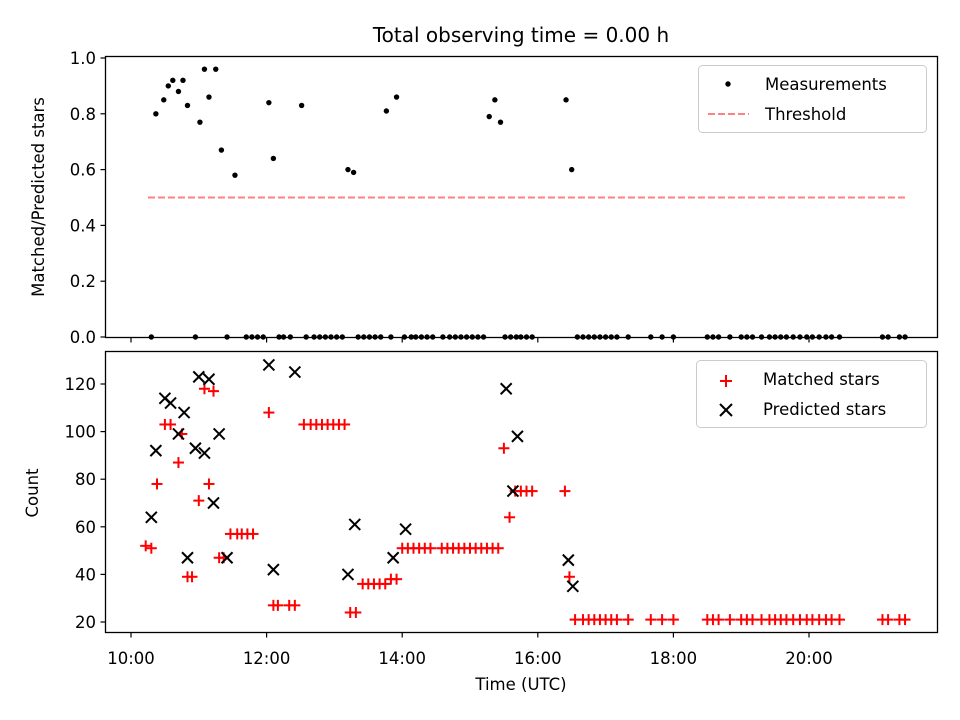 The image size is (960, 720). Describe the element at coordinates (83, 170) in the screenshot. I see `top-y-tick-label: 0.6` at that location.